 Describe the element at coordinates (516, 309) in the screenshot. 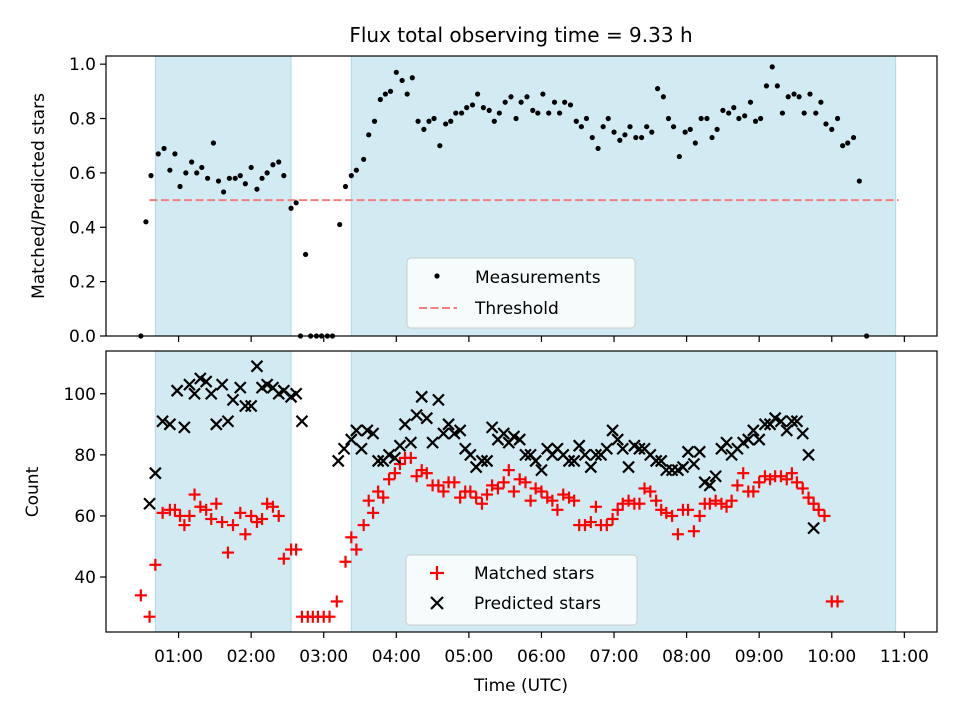

I see `legend-threshold-label: Threshold` at that location.